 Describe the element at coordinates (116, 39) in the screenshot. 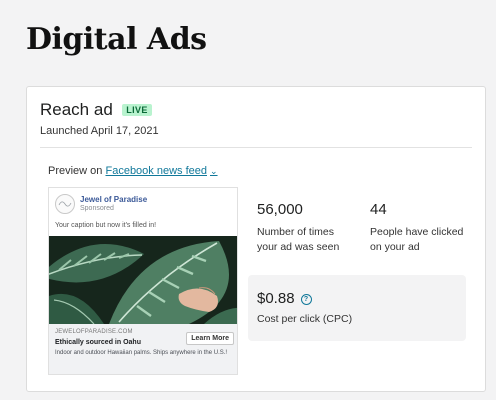

I see `page-title: Digital Ads` at that location.